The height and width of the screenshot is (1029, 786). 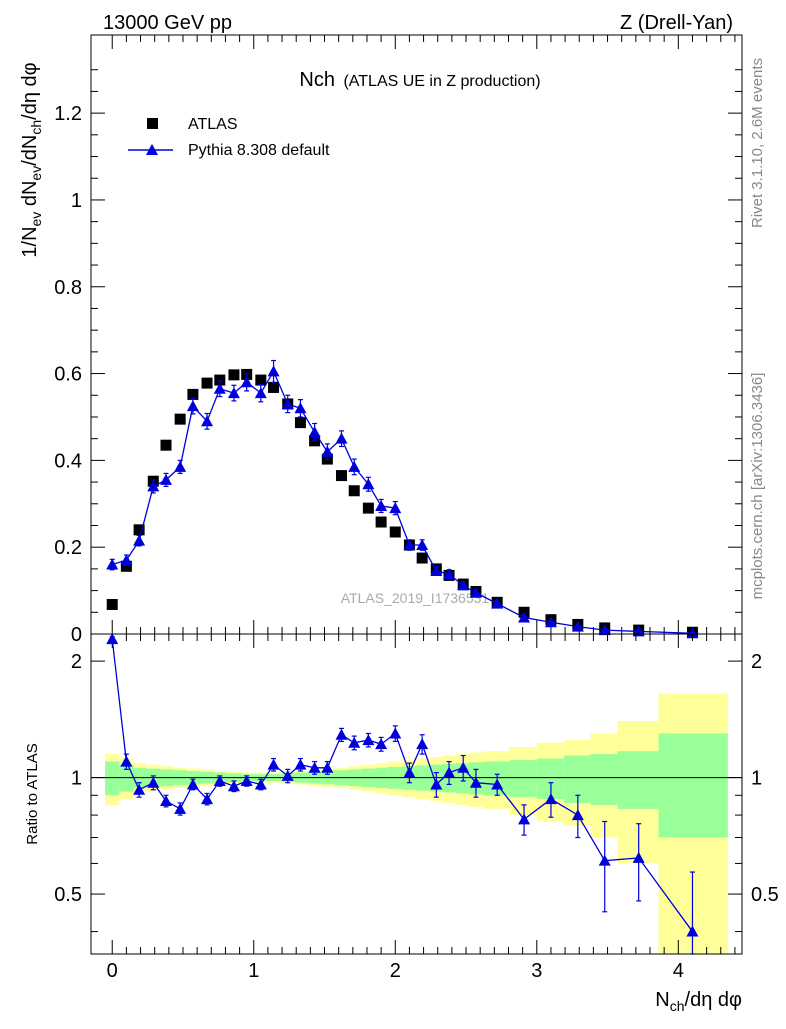 I want to click on plot-title-main: Nch, so click(x=317, y=80).